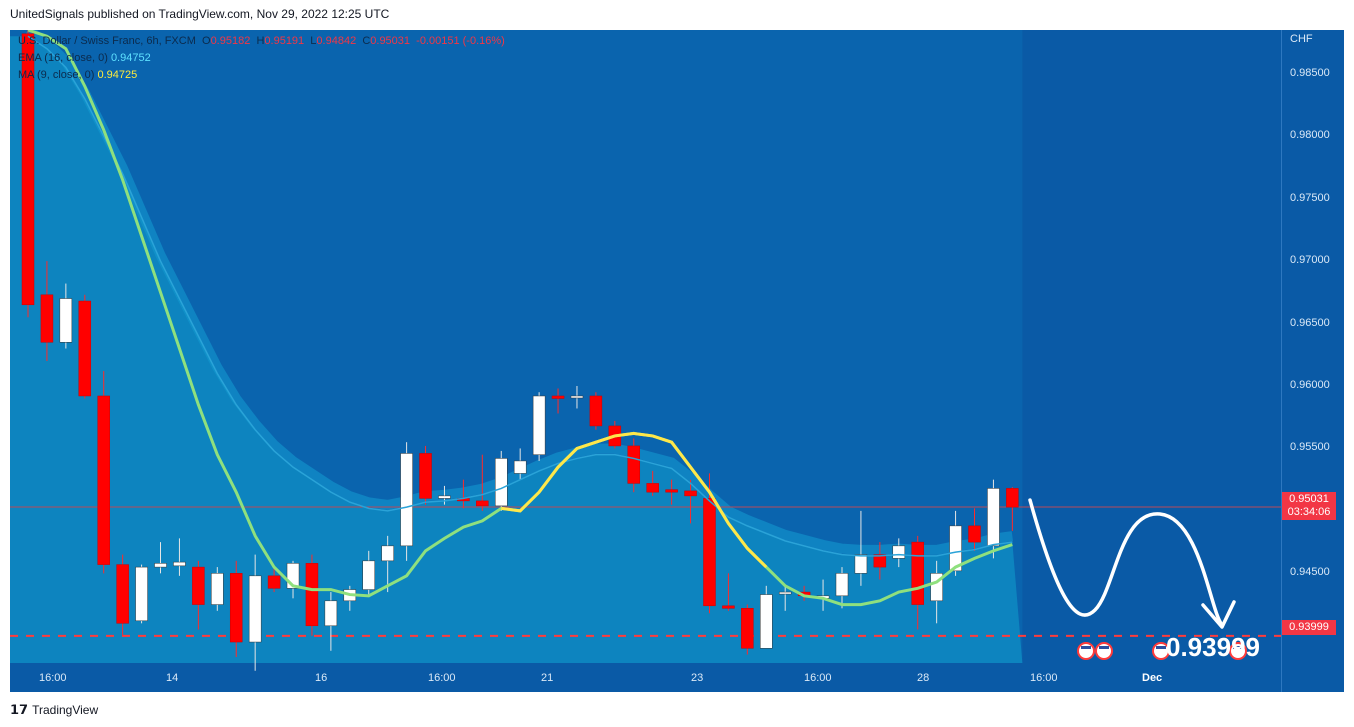  I want to click on ema-legend: EMA (16, close, 0) 0.94752, so click(84, 58).